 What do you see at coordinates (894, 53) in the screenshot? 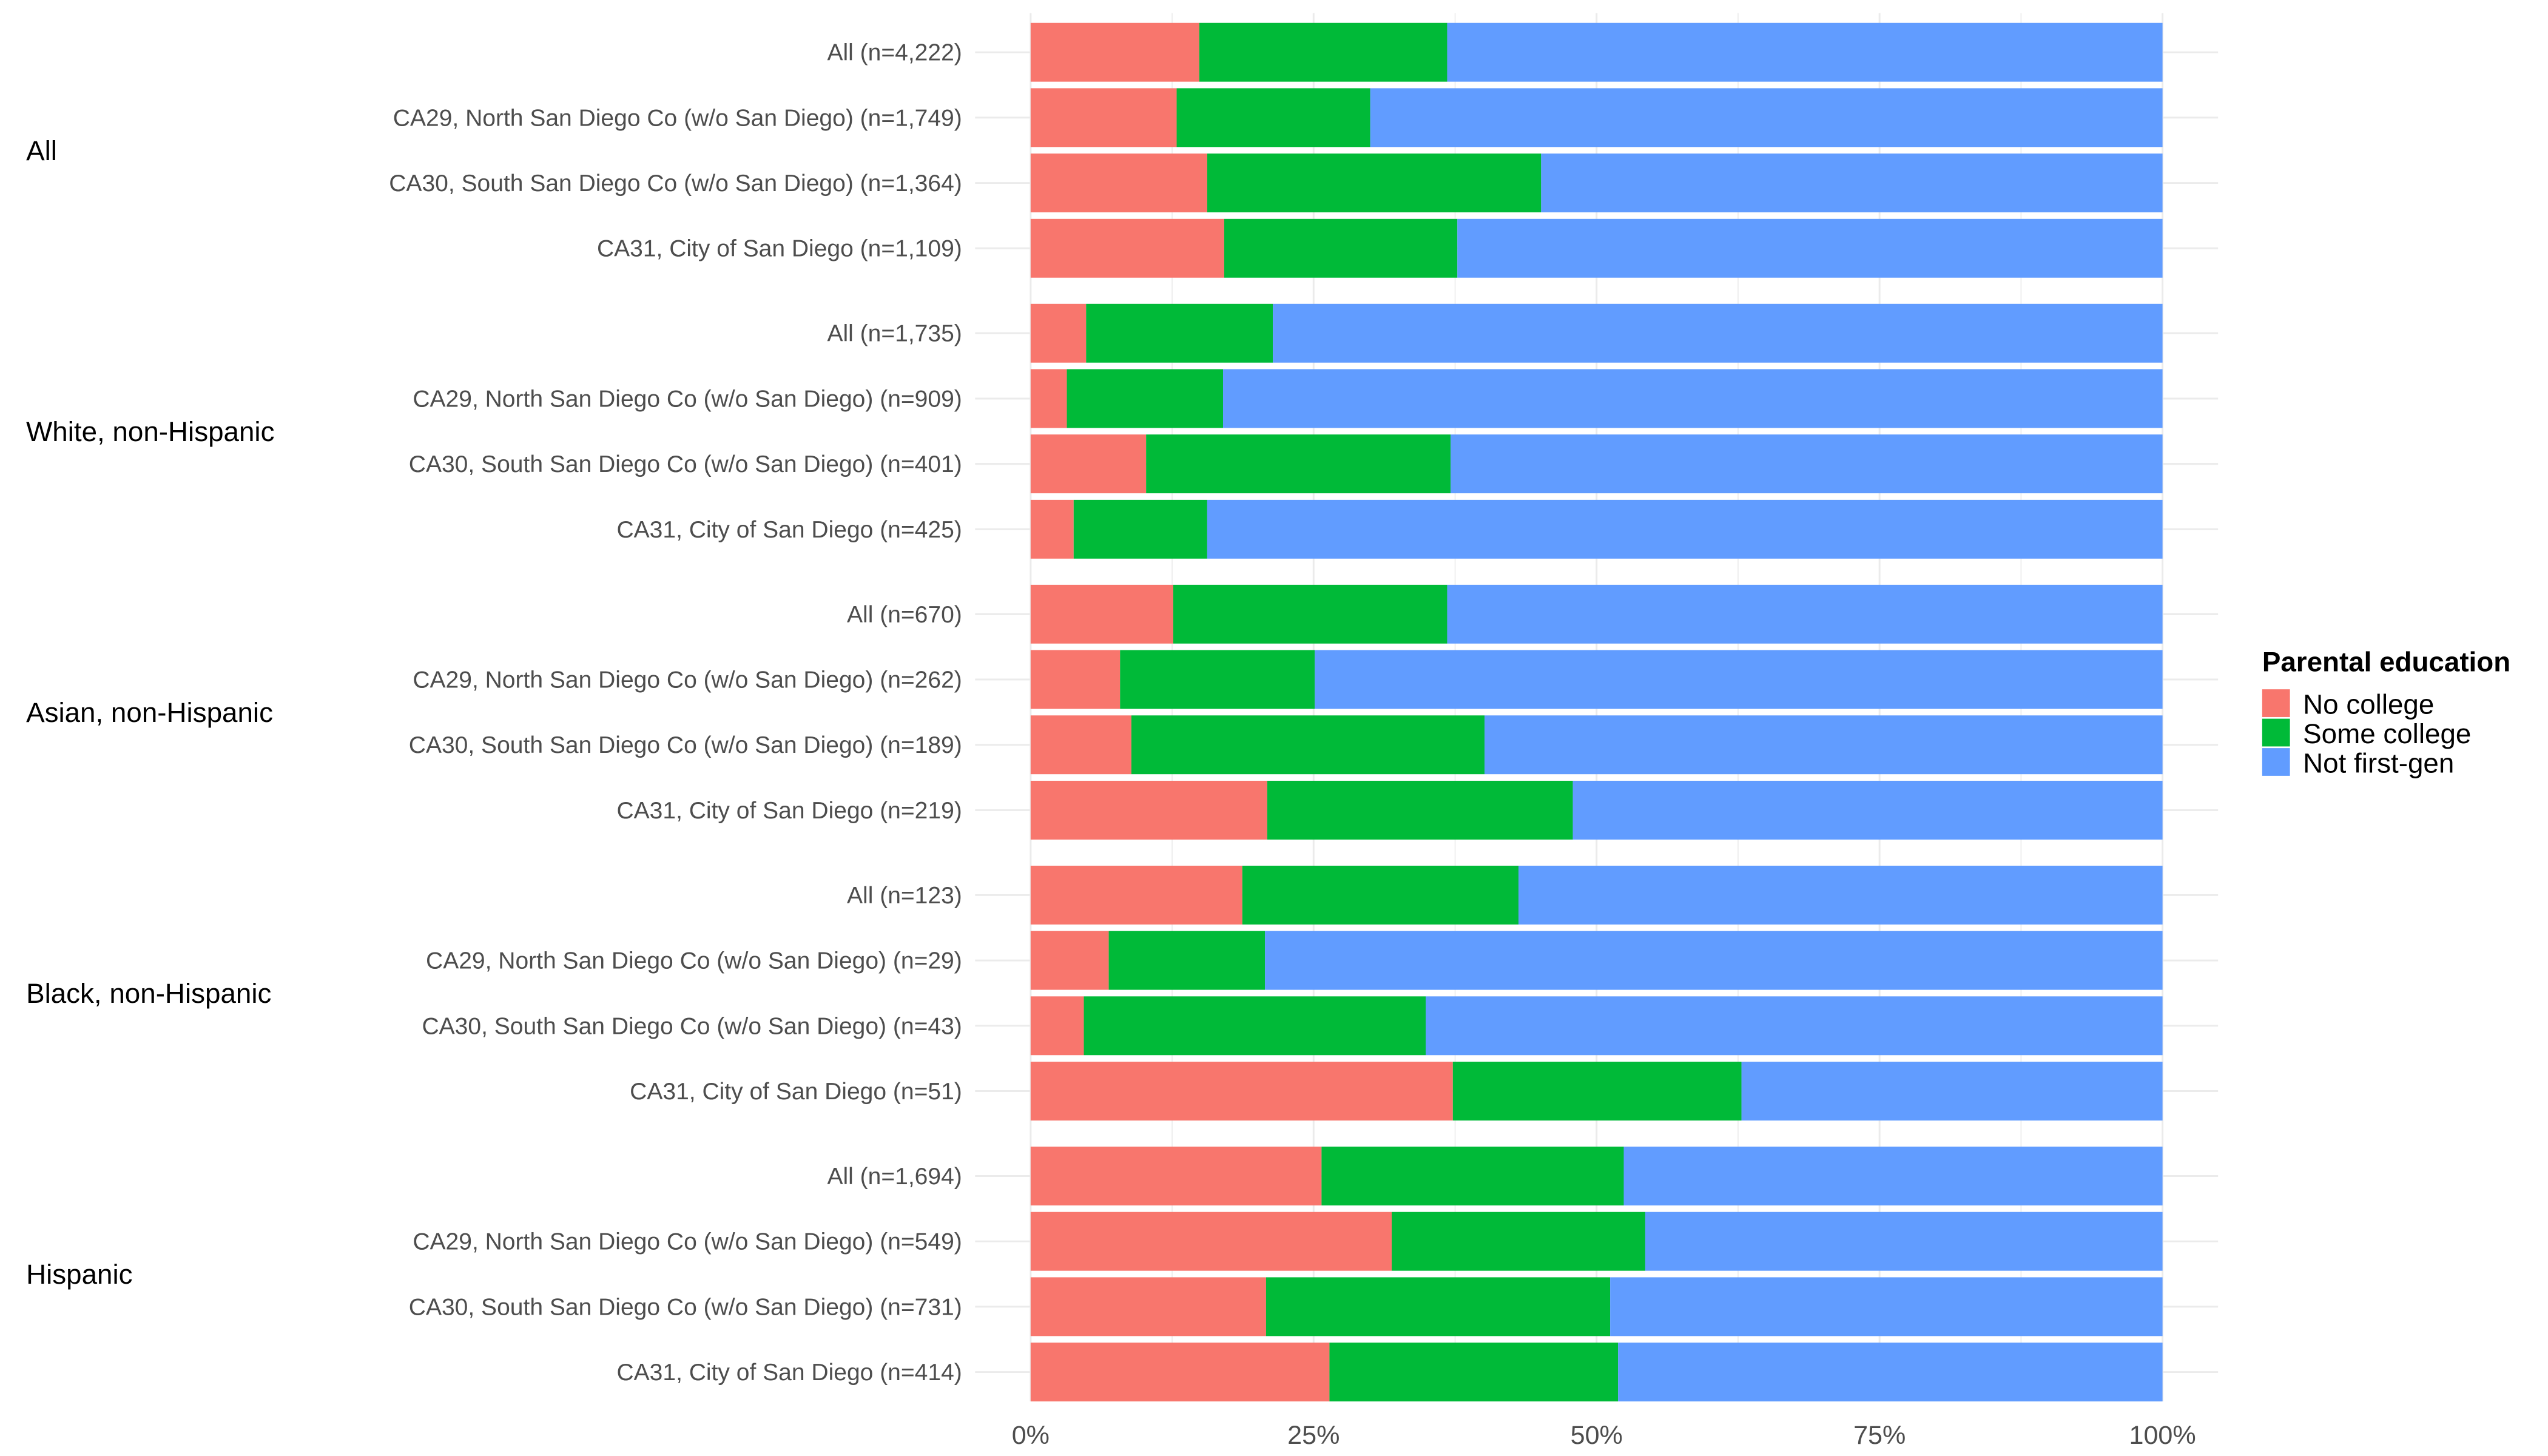
I see `row-label: All (n=4,222)` at bounding box center [894, 53].